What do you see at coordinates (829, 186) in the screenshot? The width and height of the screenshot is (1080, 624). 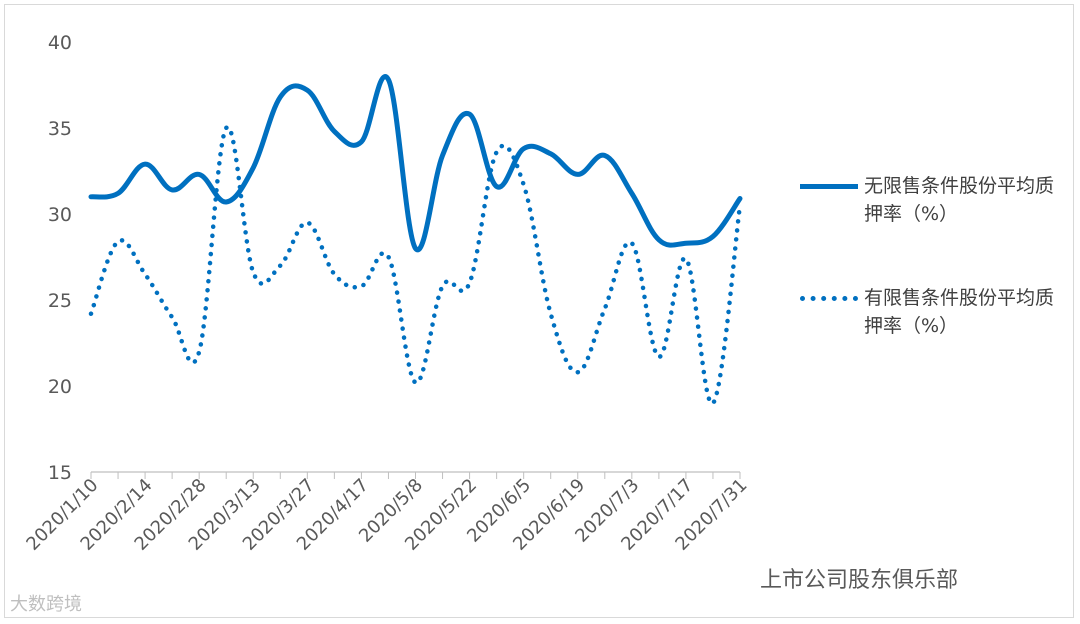 I see `legend-swatch-solid` at bounding box center [829, 186].